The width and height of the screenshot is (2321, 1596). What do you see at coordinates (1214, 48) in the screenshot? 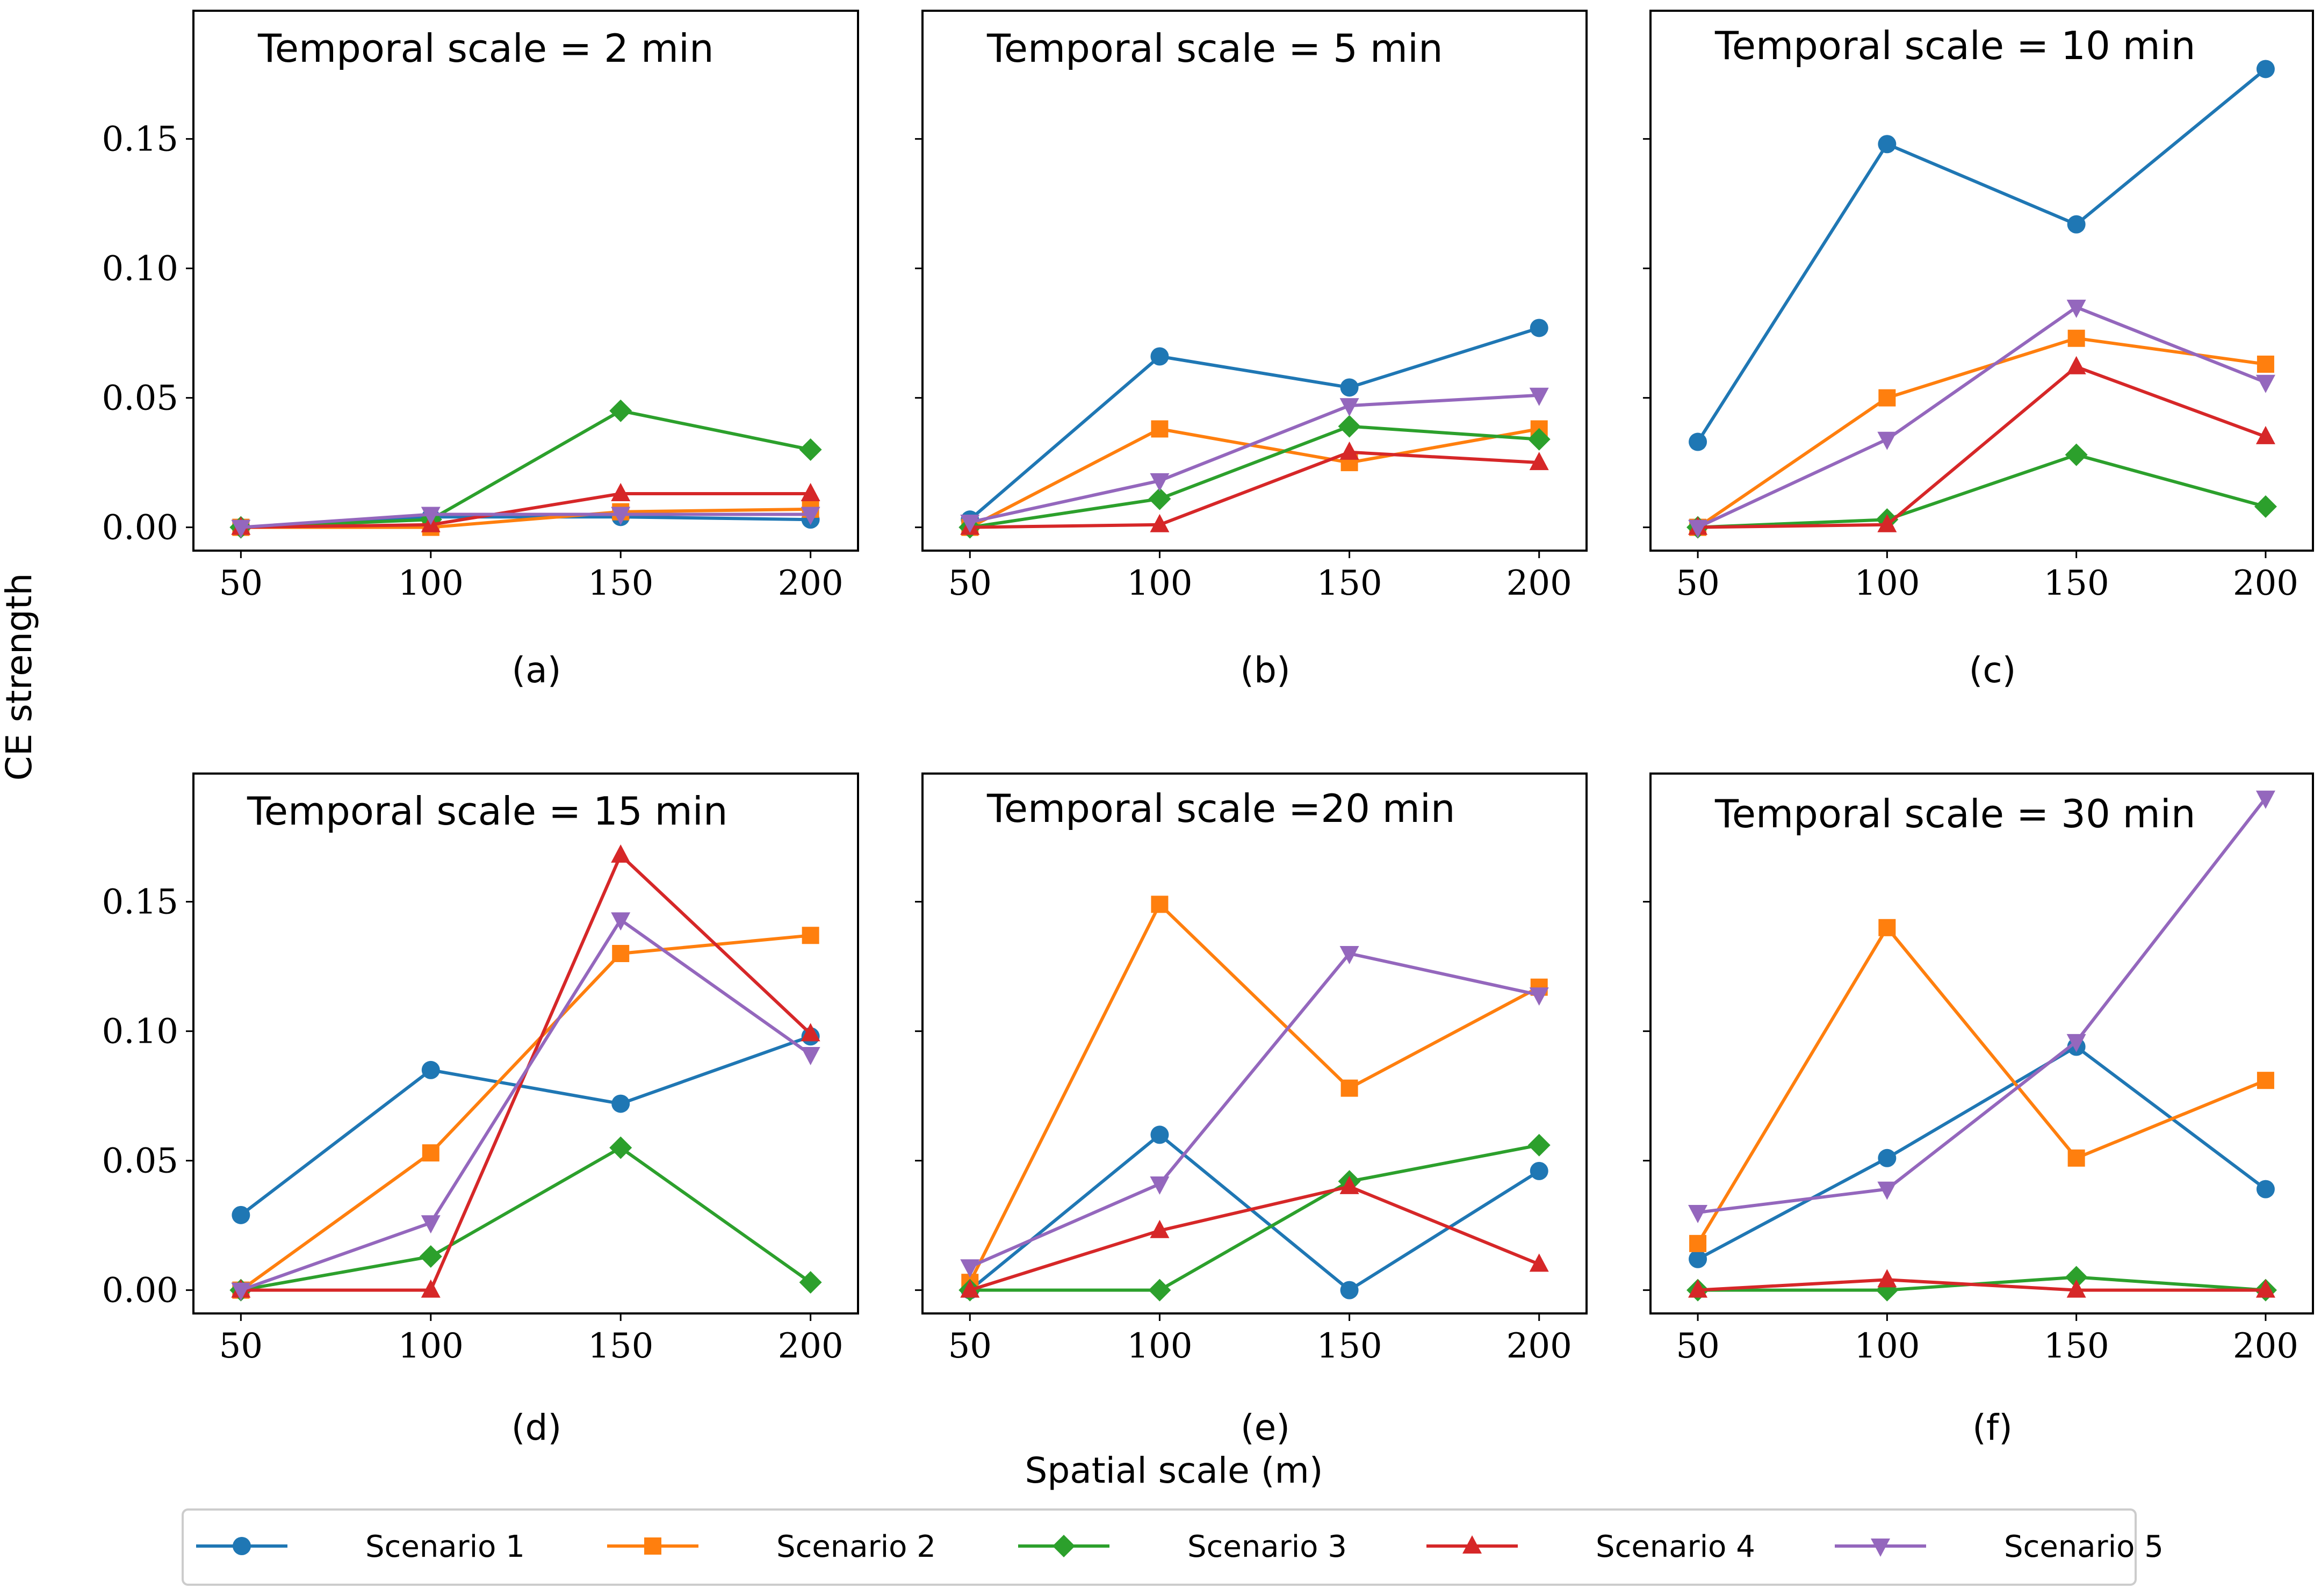
I see `panel-title: Temporal scale = 5 min` at bounding box center [1214, 48].